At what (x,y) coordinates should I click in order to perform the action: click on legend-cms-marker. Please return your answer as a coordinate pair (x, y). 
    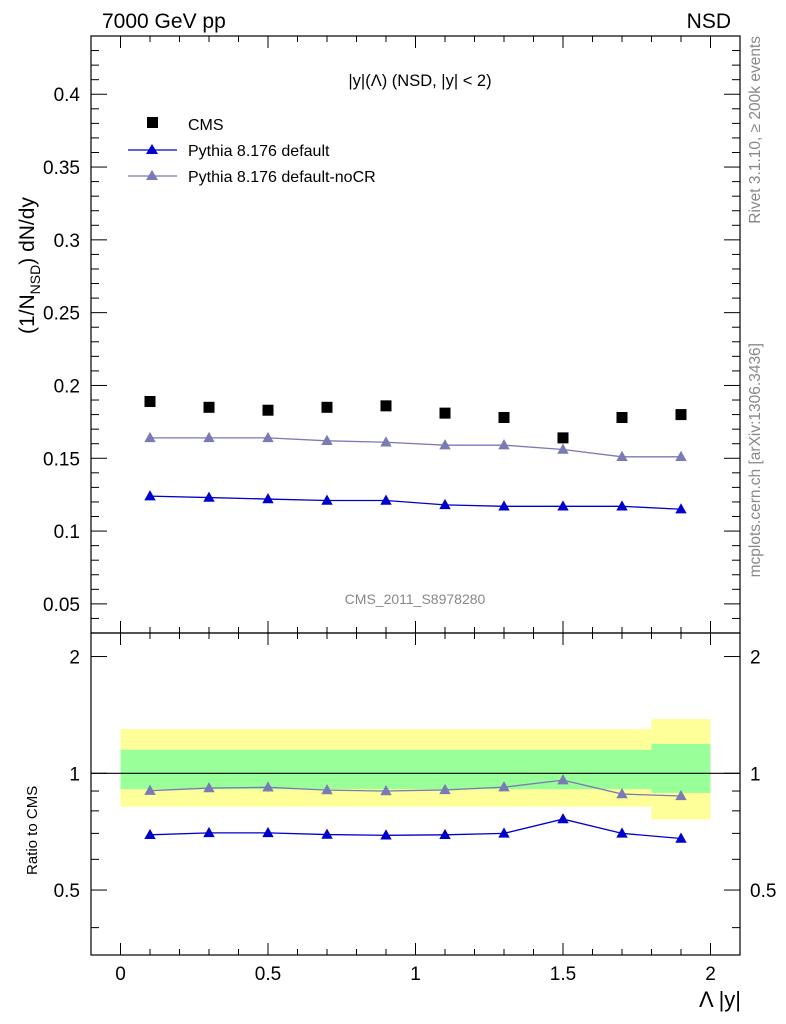
    Looking at the image, I should click on (152, 122).